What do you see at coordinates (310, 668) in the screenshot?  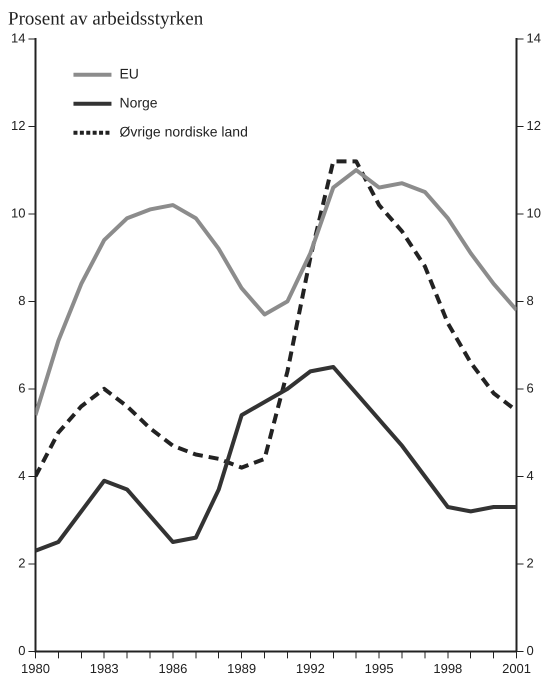 I see `x-tick-label: 1992` at bounding box center [310, 668].